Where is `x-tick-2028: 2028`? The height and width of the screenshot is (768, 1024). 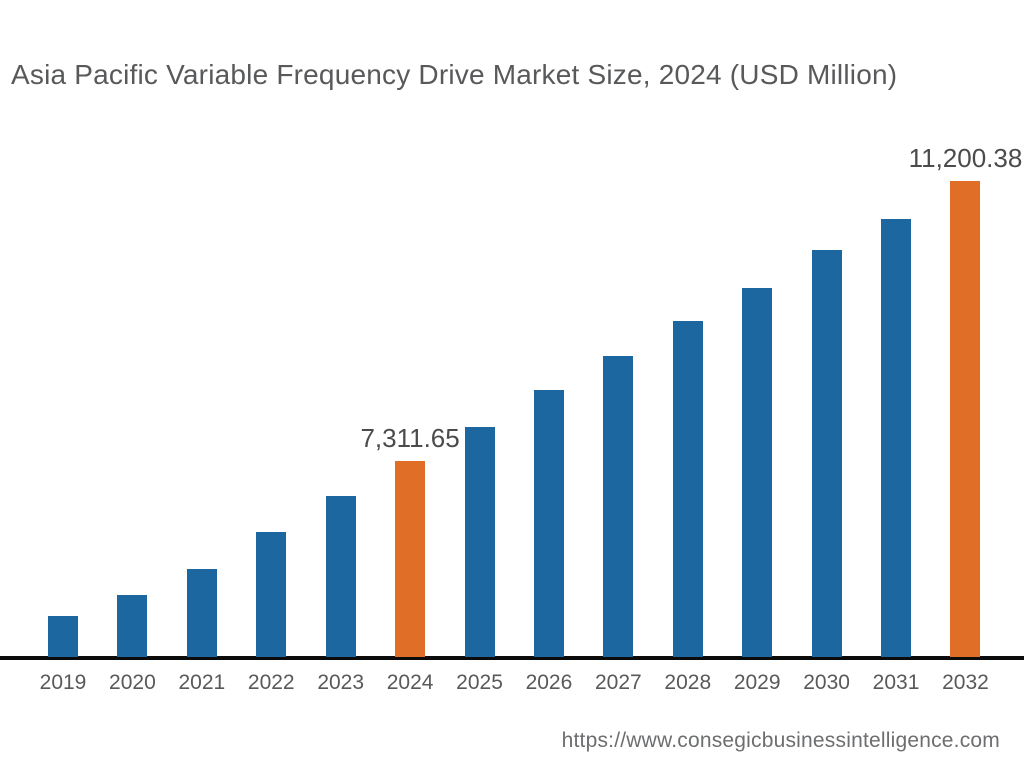 x-tick-2028: 2028 is located at coordinates (688, 682).